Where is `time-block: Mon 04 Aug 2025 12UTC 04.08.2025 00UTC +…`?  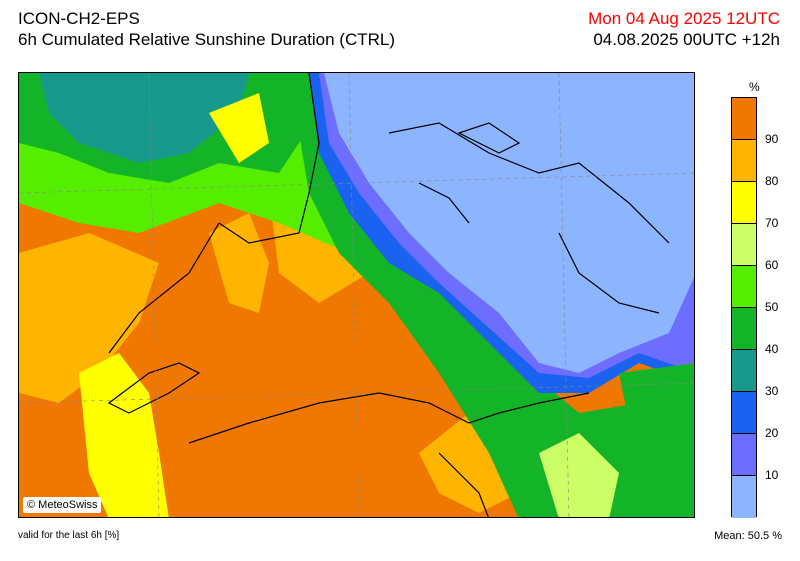 time-block: Mon 04 Aug 2025 12UTC 04.08.2025 00UTC +… is located at coordinates (684, 29).